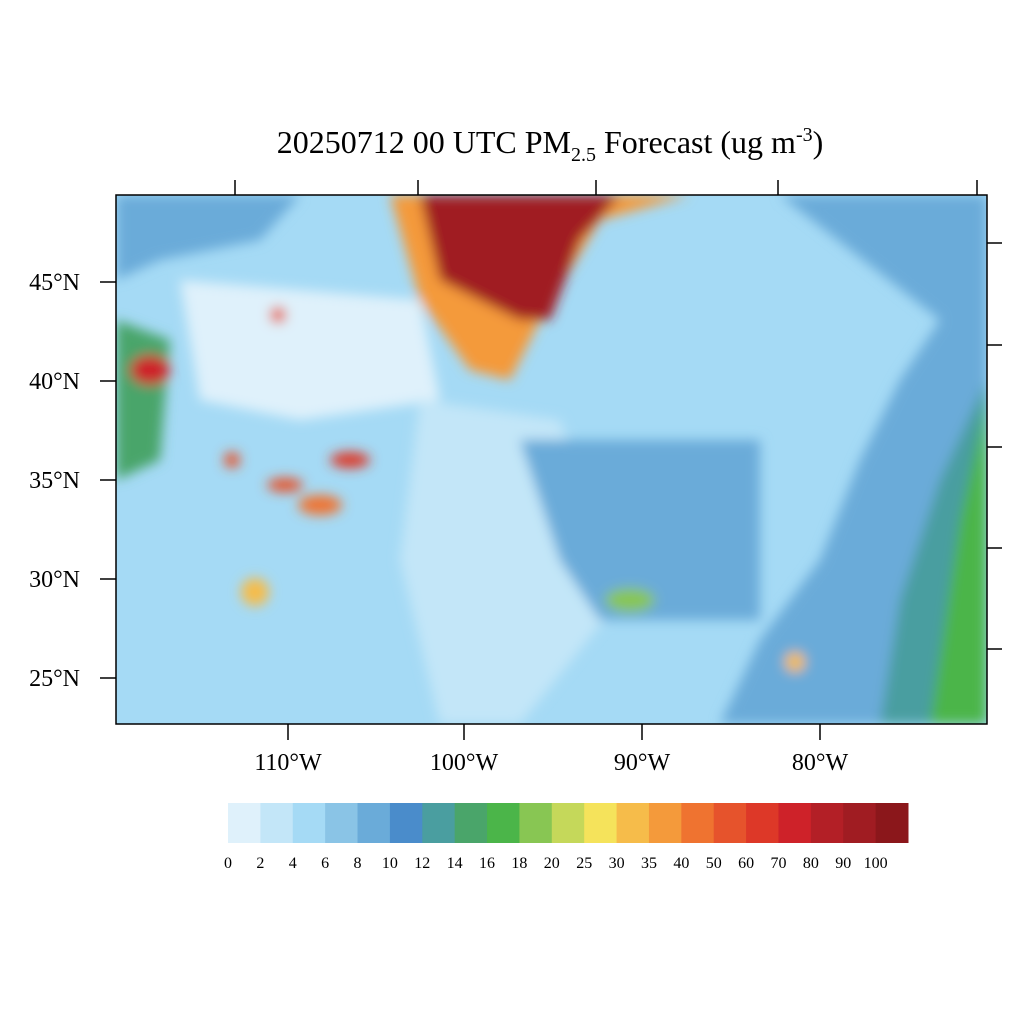 The height and width of the screenshot is (1029, 1024). What do you see at coordinates (696, 142) in the screenshot?
I see `title-middle: Forecast (ug m` at bounding box center [696, 142].